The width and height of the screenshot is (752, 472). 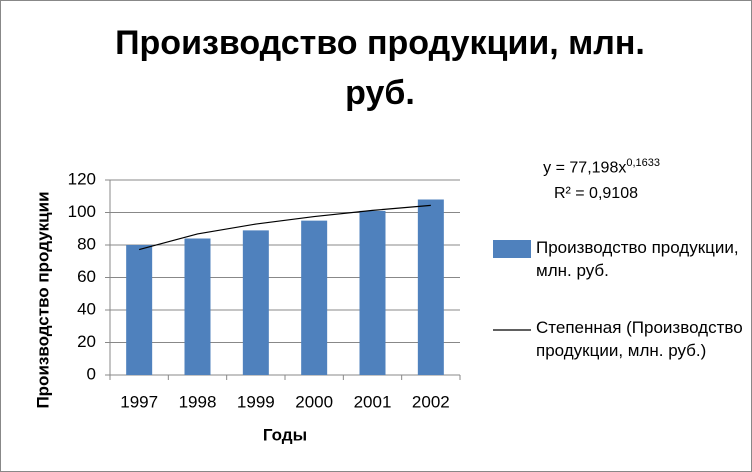 What do you see at coordinates (512, 249) in the screenshot?
I see `legend-swatch` at bounding box center [512, 249].